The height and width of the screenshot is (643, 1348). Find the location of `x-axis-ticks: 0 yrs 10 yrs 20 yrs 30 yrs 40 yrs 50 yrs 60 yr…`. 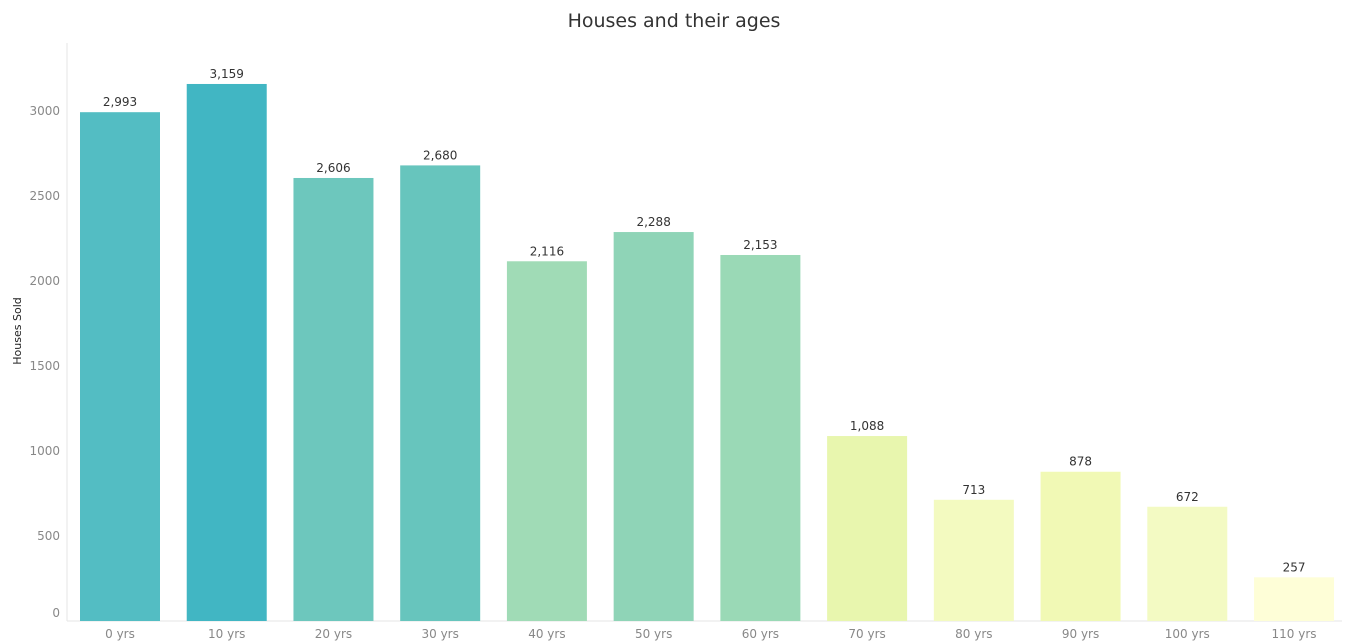

x-axis-ticks: 0 yrs 10 yrs 20 yrs 30 yrs 40 yrs 50 yrs 60 yr… is located at coordinates (710, 634).